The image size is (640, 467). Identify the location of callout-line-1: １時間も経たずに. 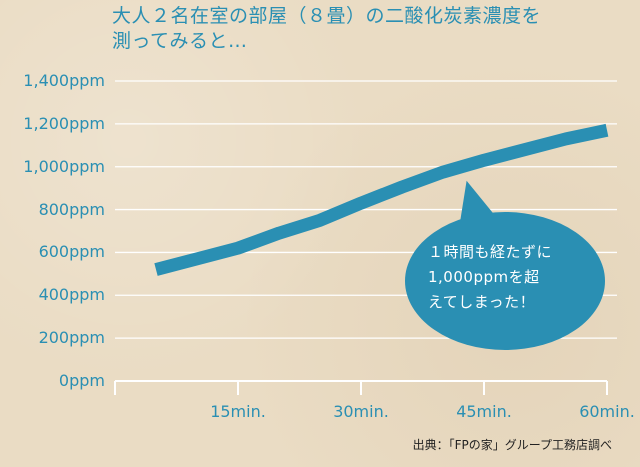
(490, 252).